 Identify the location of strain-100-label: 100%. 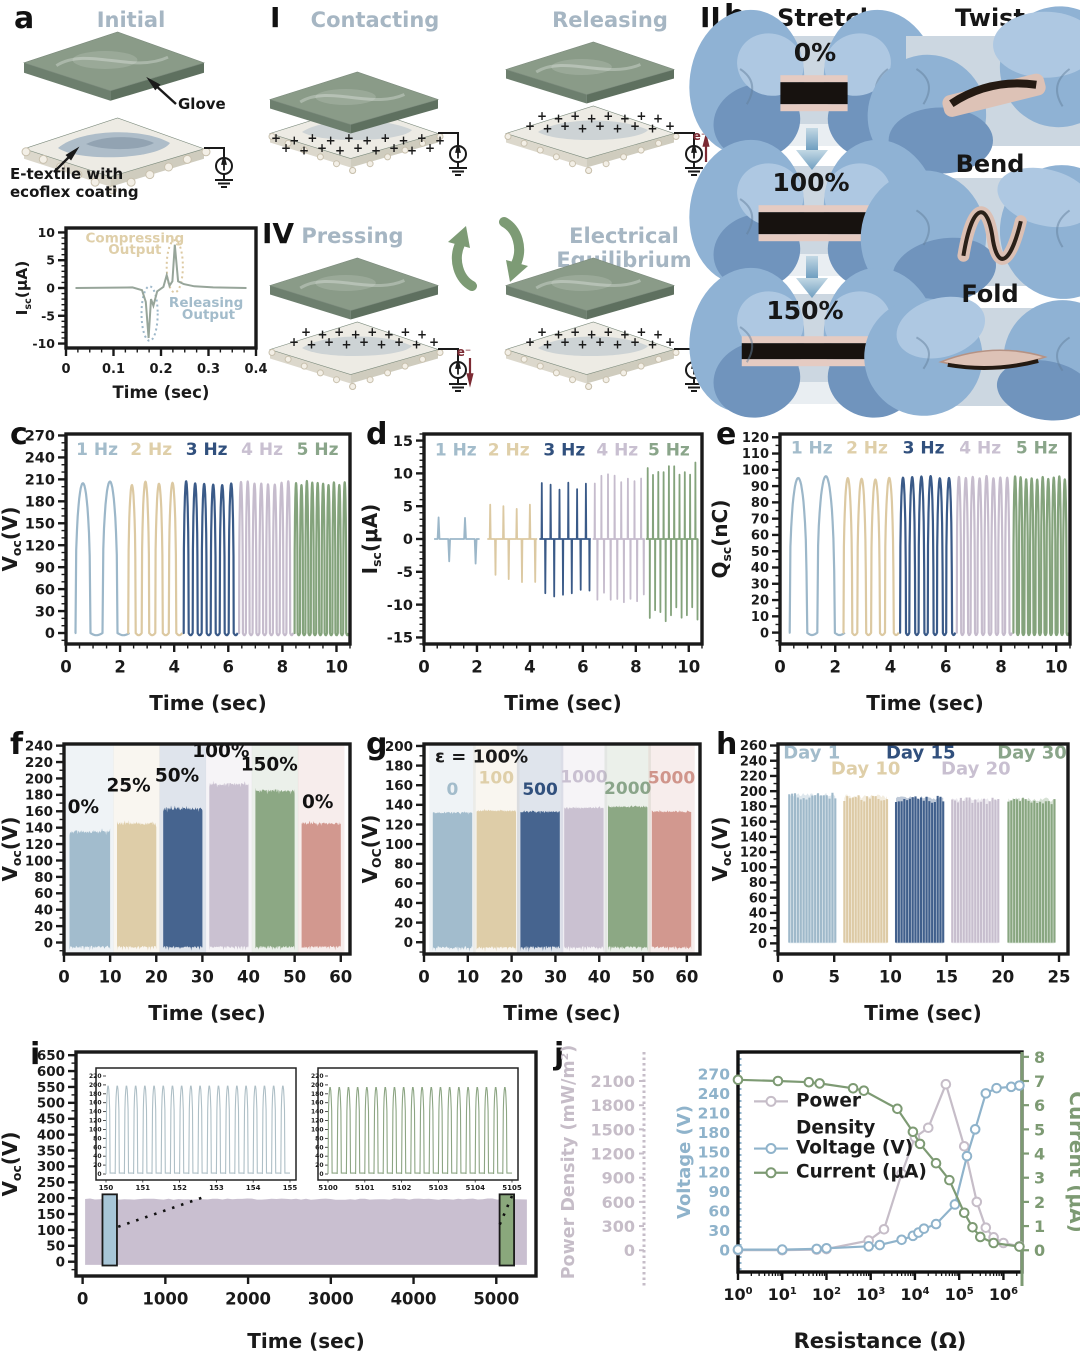
(811, 182).